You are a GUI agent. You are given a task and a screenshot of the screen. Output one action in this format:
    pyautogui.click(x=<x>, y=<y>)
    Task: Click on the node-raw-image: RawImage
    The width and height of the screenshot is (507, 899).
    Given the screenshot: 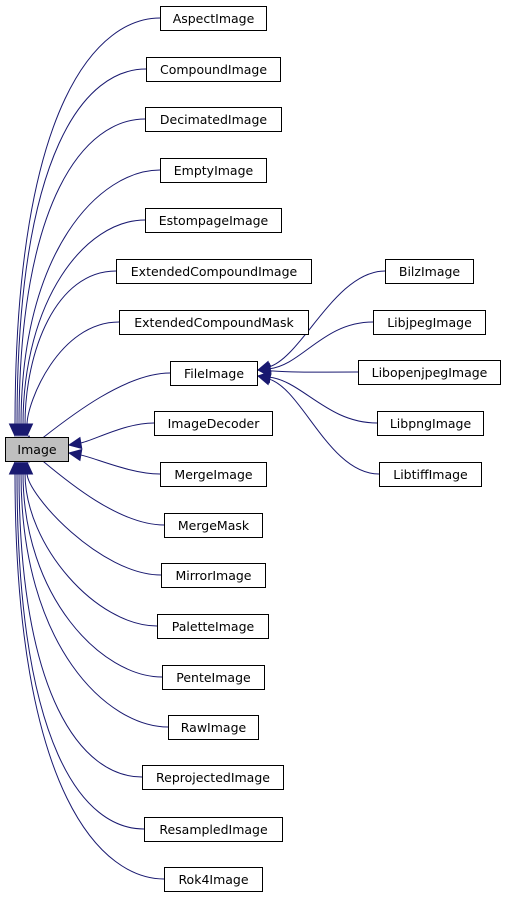 What is the action you would take?
    pyautogui.click(x=213, y=727)
    